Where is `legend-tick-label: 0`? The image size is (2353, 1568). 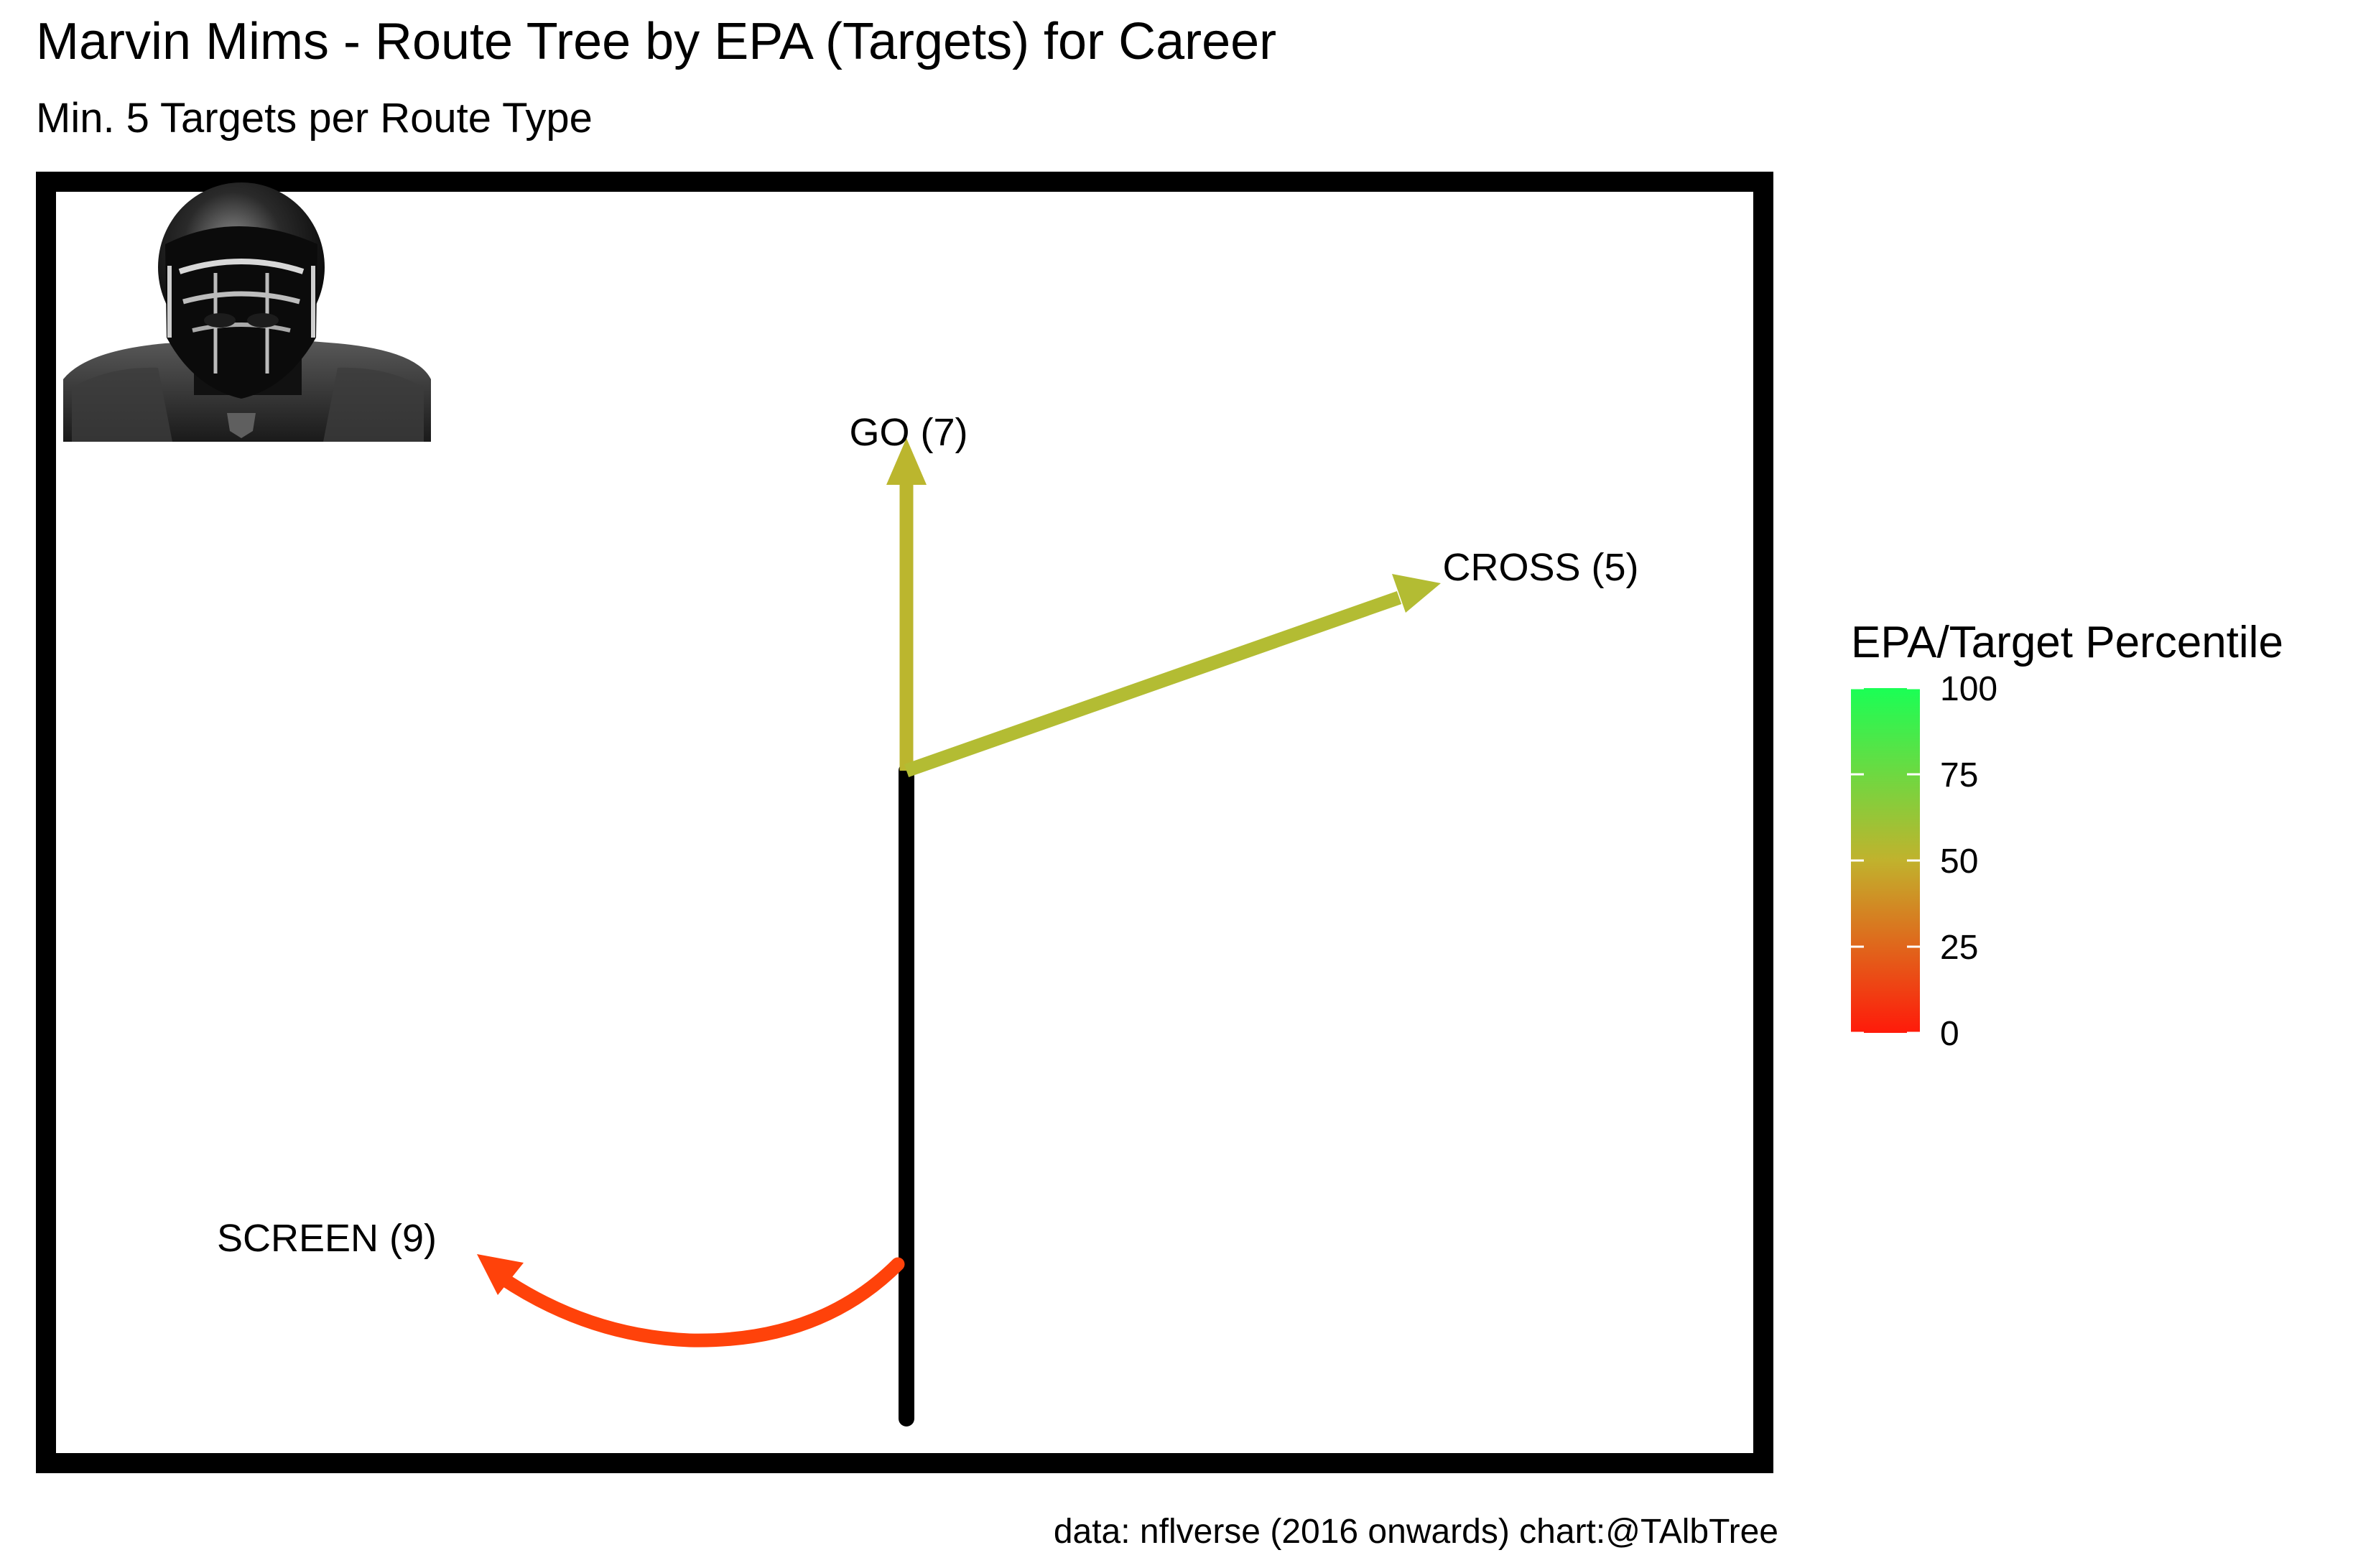 legend-tick-label: 0 is located at coordinates (1949, 1034).